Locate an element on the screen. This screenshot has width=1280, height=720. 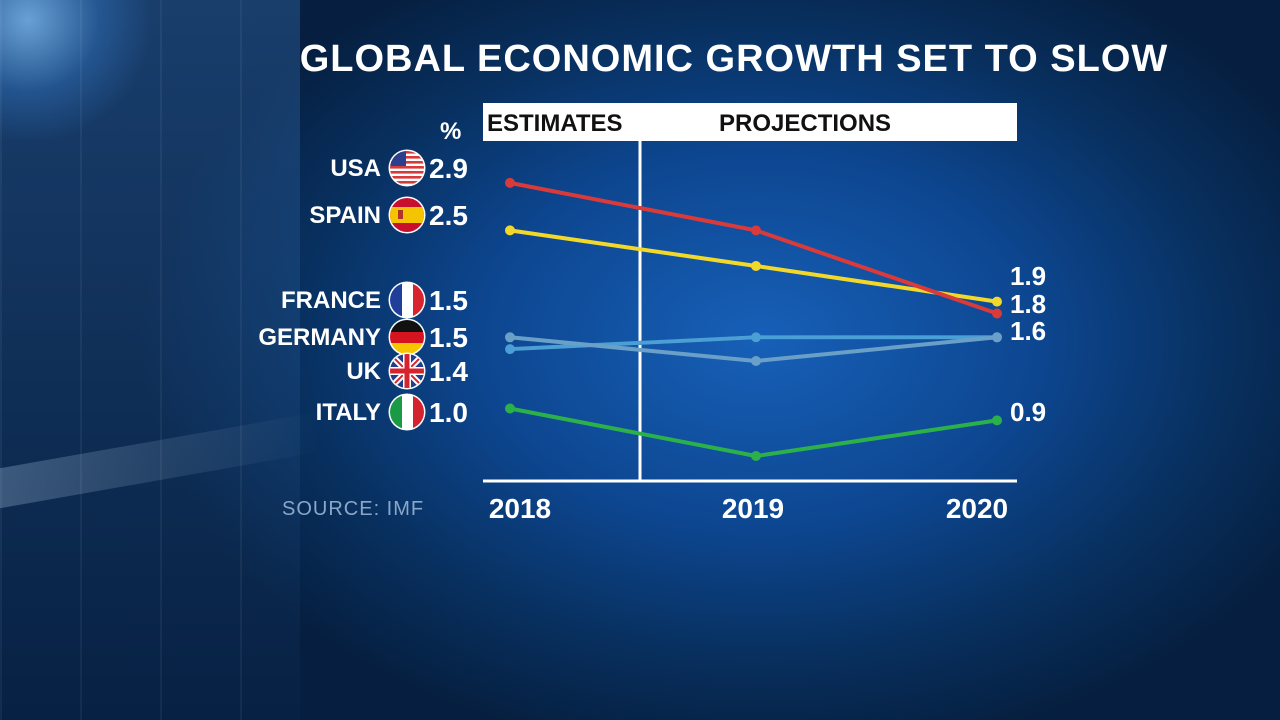
start-value-germany: 1.5 is located at coordinates (448, 337).